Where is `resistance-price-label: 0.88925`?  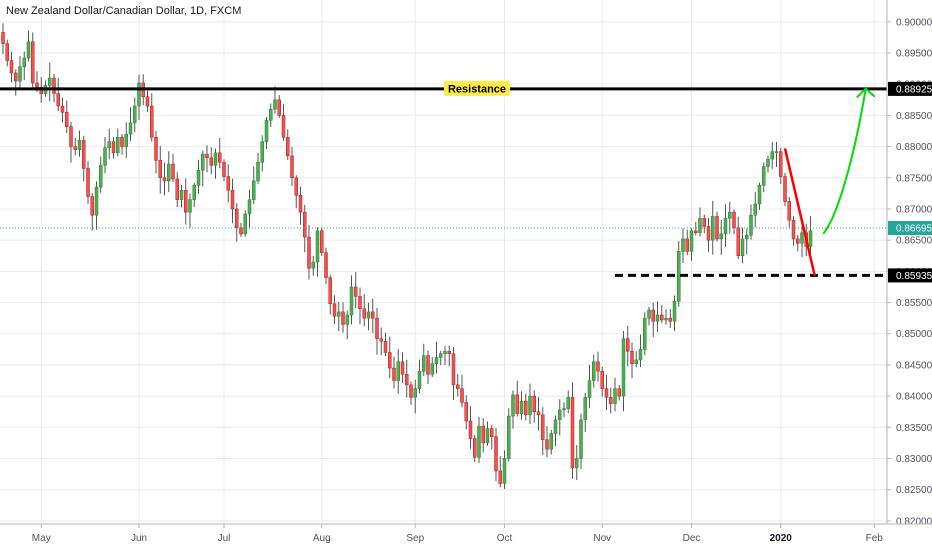
resistance-price-label: 0.88925 is located at coordinates (914, 89).